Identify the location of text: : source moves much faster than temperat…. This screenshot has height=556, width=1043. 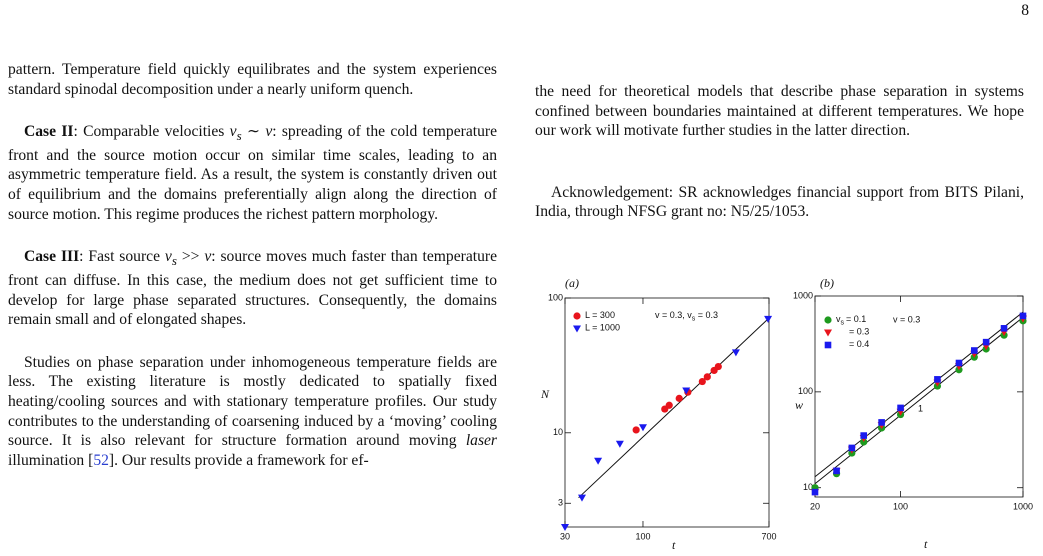
(252, 288).